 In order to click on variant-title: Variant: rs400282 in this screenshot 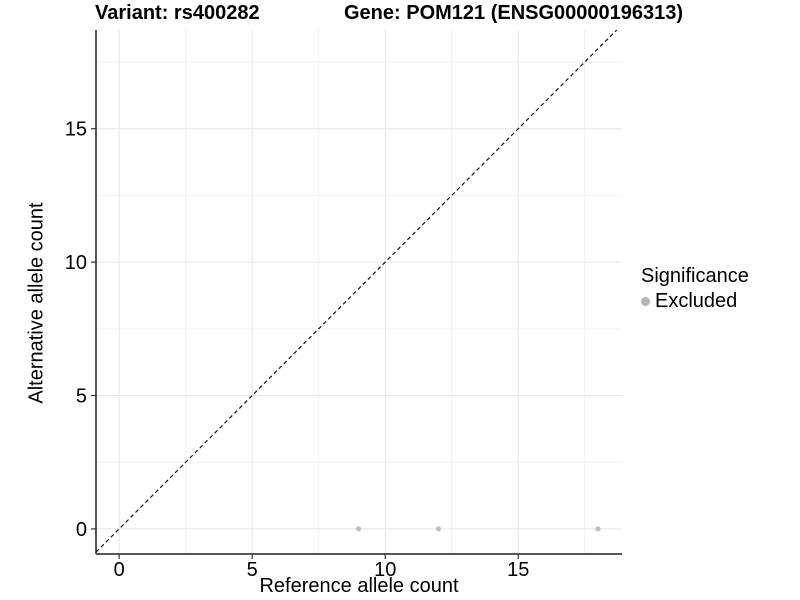, I will do `click(177, 13)`.